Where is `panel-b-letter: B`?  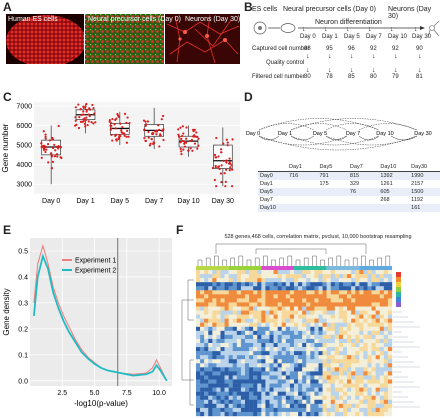 panel-b-letter: B is located at coordinates (248, 7).